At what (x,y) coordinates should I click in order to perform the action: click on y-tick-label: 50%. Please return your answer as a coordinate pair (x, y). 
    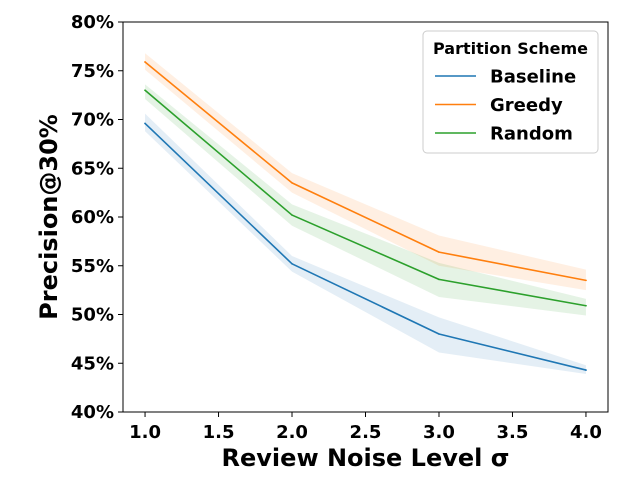
    Looking at the image, I should click on (92, 315).